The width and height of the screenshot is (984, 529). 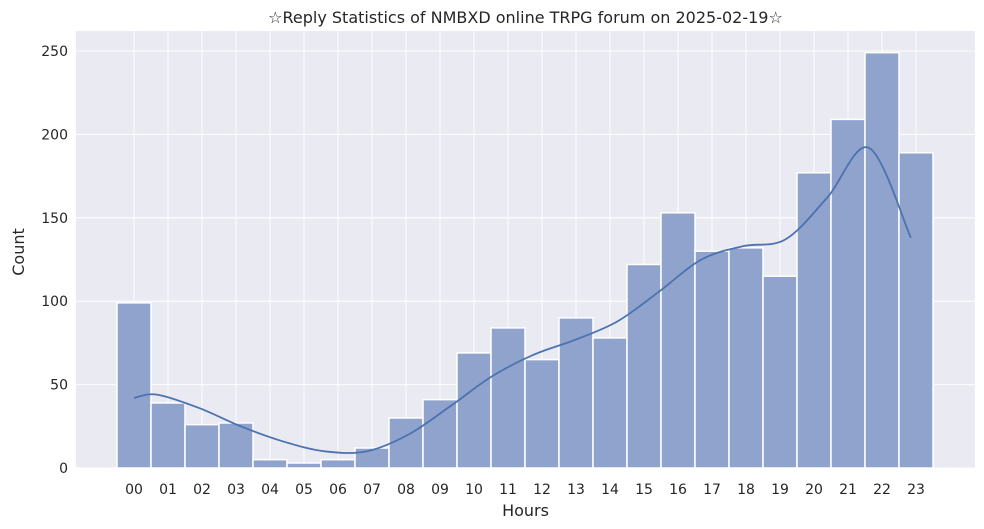 What do you see at coordinates (780, 490) in the screenshot?
I see `x-tick-label: 19` at bounding box center [780, 490].